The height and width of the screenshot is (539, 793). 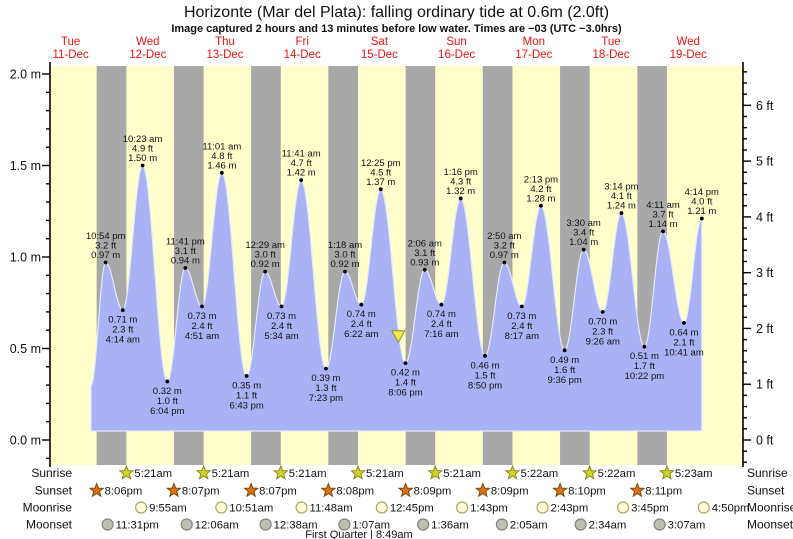 What do you see at coordinates (522, 336) in the screenshot?
I see `tide-extreme-label: 8:17 am` at bounding box center [522, 336].